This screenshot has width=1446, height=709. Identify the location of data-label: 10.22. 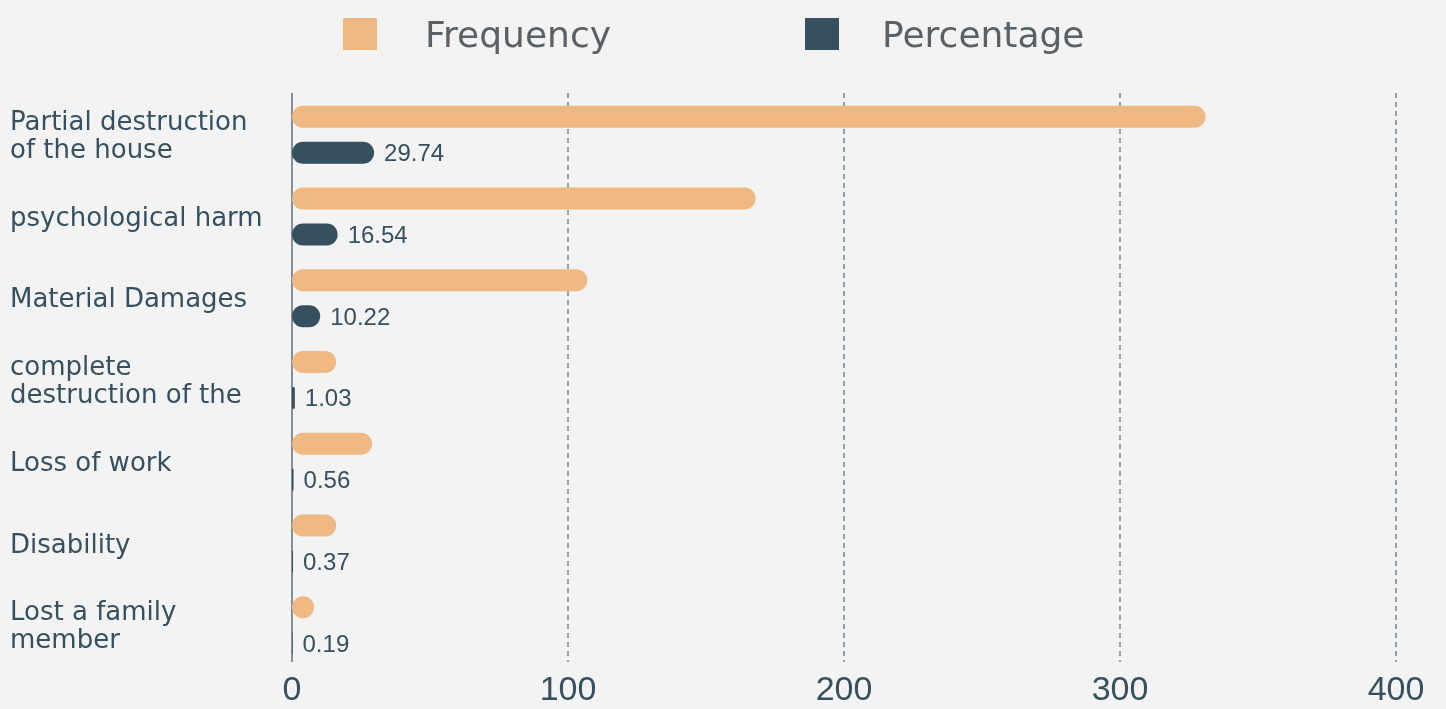
(360, 316).